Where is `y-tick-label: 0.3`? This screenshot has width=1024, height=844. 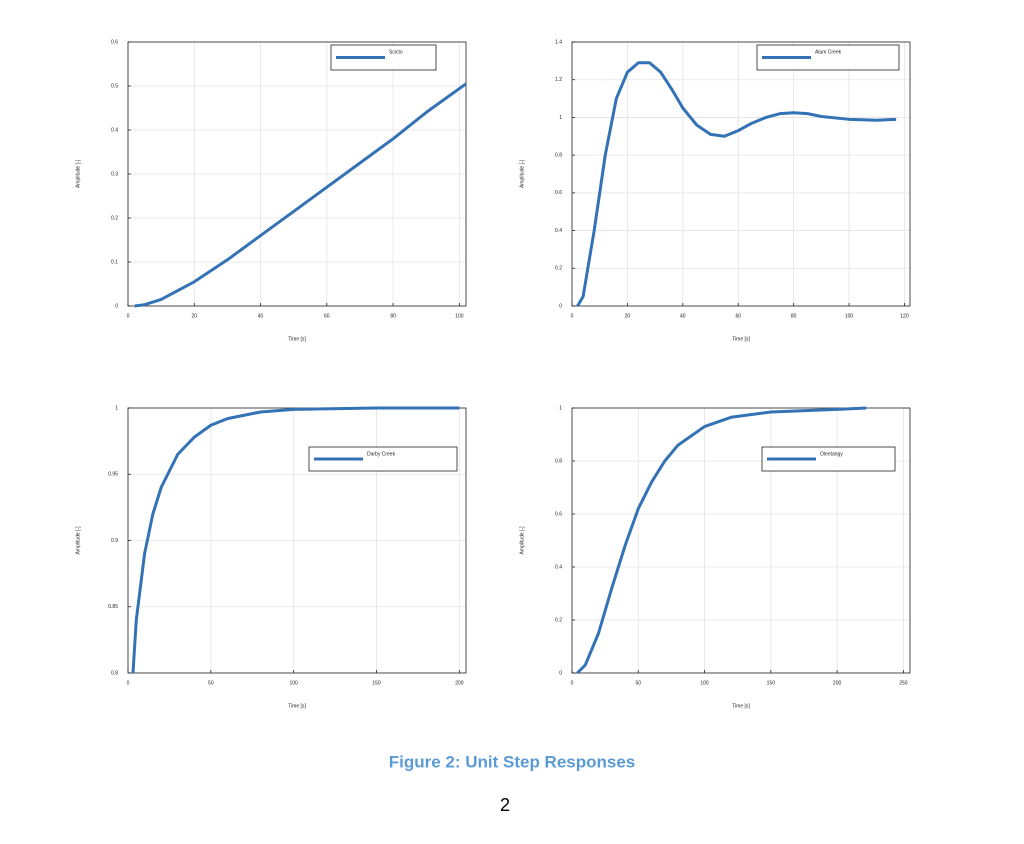
y-tick-label: 0.3 is located at coordinates (114, 174).